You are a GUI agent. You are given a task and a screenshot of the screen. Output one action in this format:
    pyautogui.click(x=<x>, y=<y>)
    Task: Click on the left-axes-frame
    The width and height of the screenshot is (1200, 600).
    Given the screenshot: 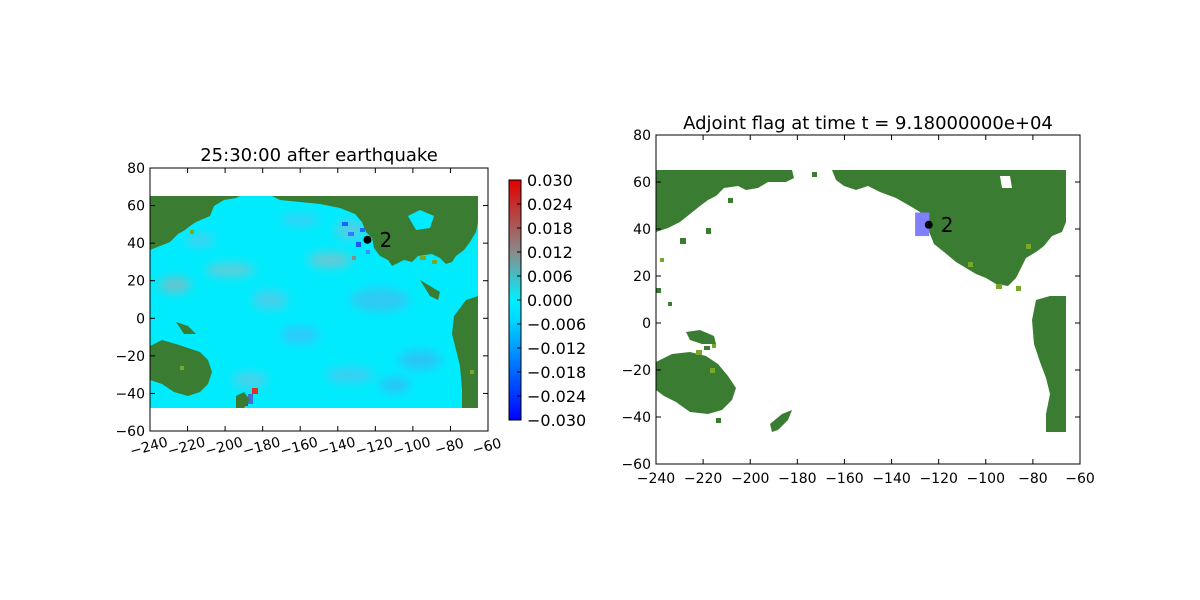 What is the action you would take?
    pyautogui.click(x=319, y=299)
    